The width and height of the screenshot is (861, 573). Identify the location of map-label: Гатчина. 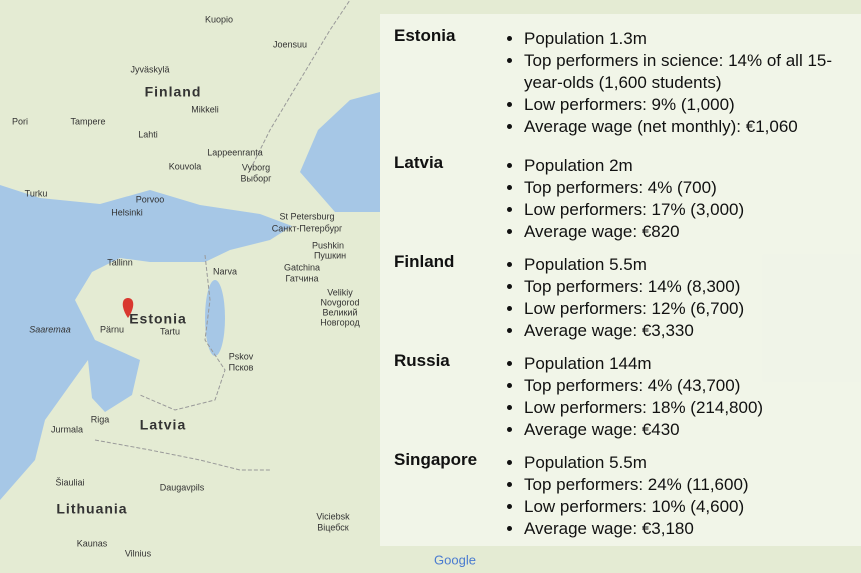
(302, 278).